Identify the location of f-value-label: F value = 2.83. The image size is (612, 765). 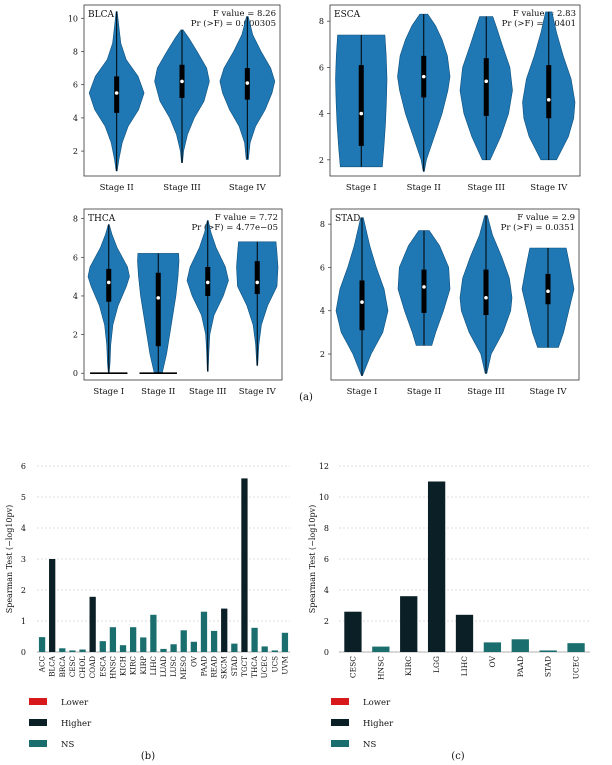
(544, 14).